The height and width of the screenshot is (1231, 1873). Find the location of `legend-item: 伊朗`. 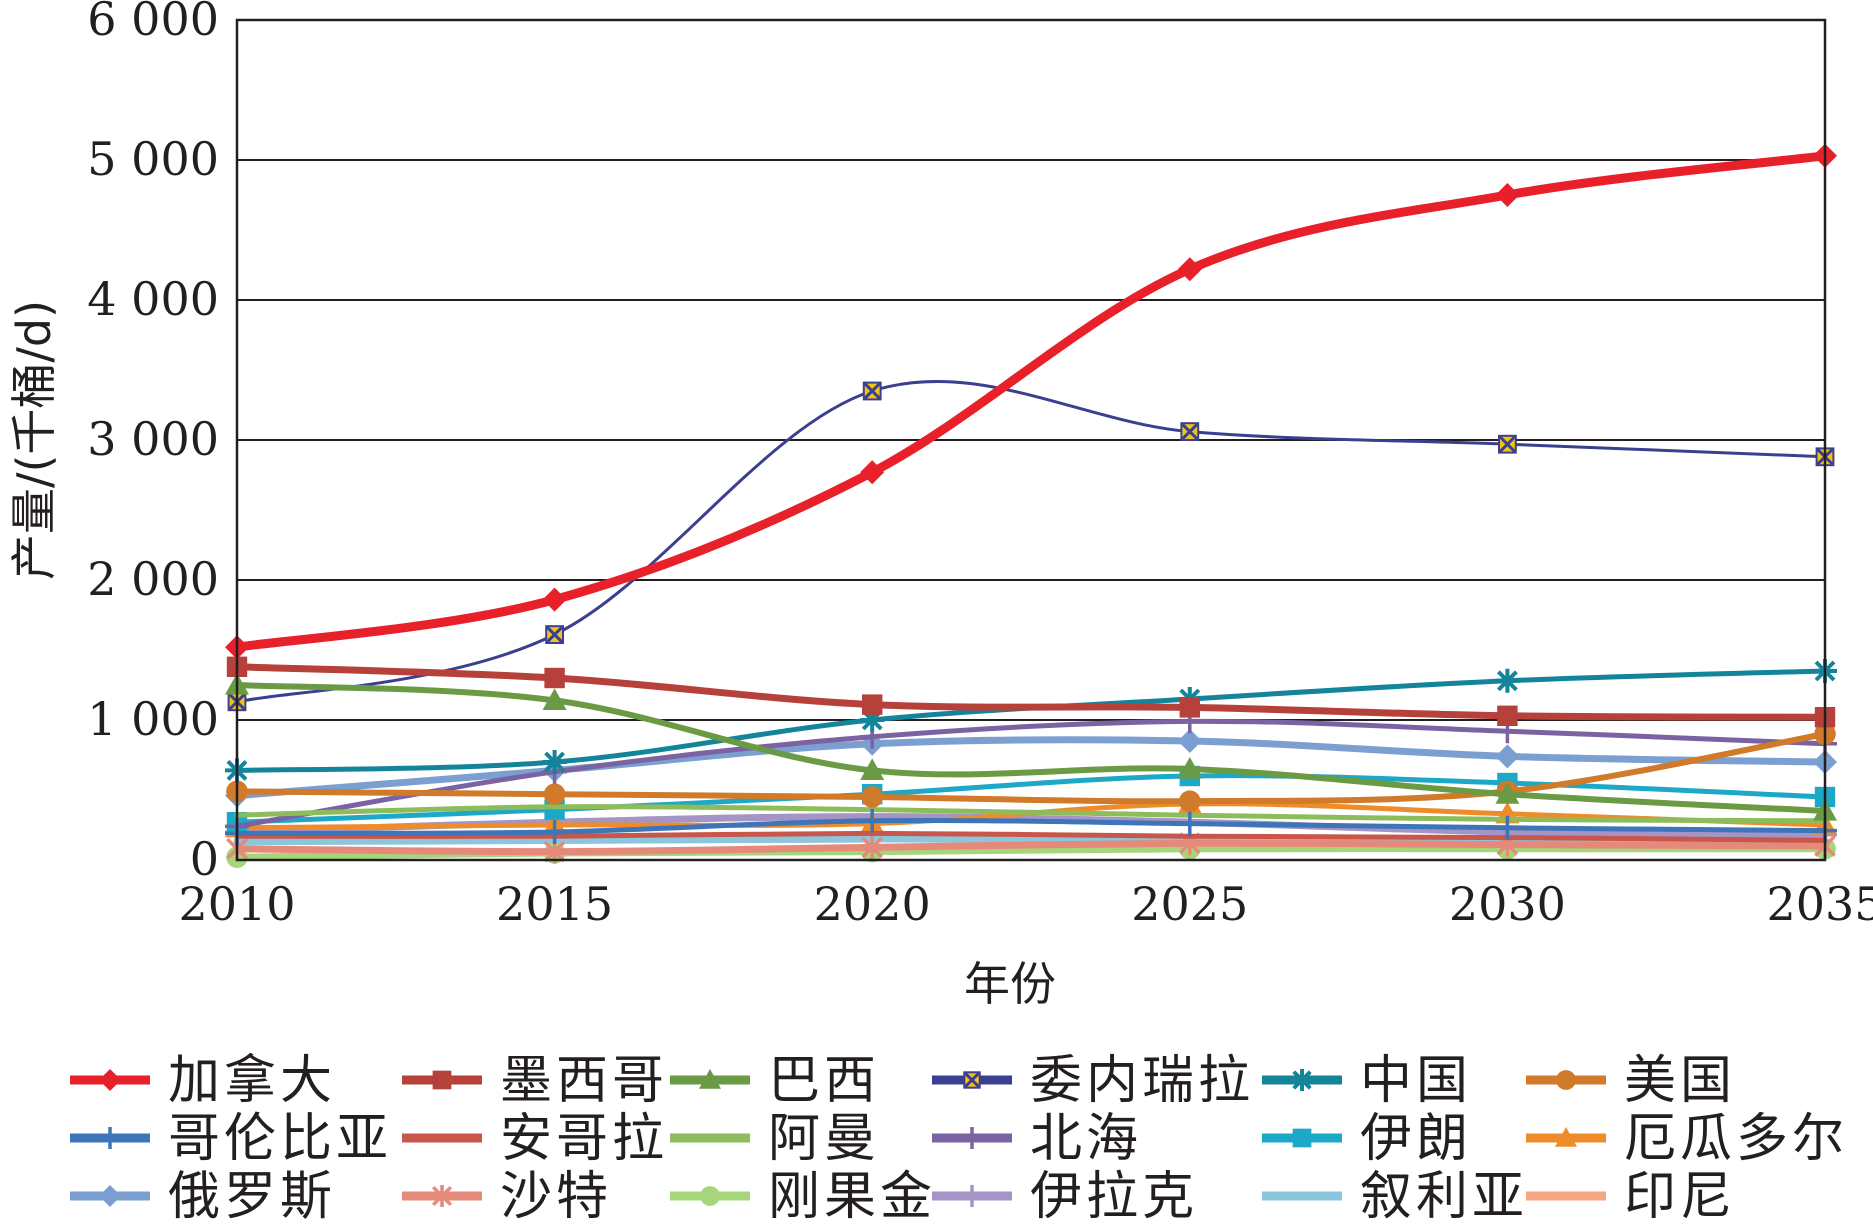

legend-item: 伊朗 is located at coordinates (1367, 1139).